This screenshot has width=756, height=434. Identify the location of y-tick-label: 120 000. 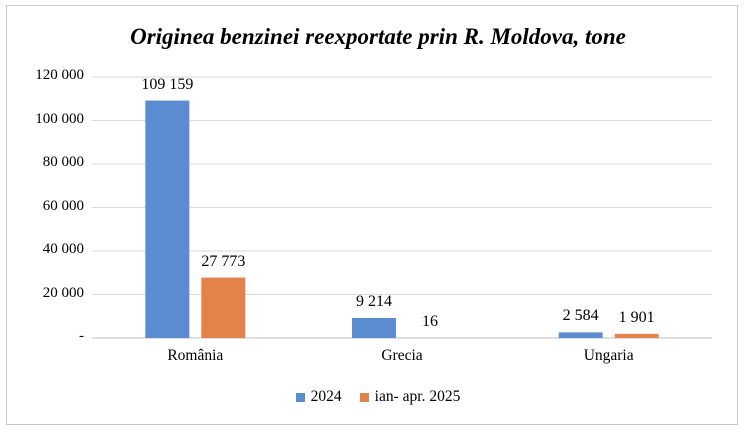
(59, 75).